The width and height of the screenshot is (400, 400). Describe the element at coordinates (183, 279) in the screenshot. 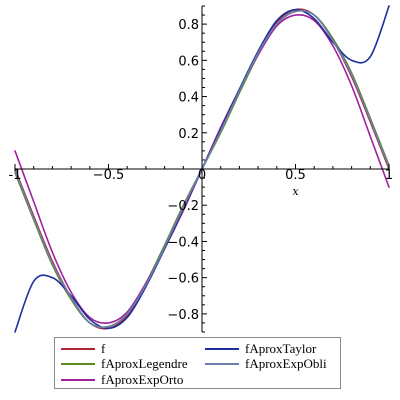

I see `y-tick-label: −0.6` at that location.